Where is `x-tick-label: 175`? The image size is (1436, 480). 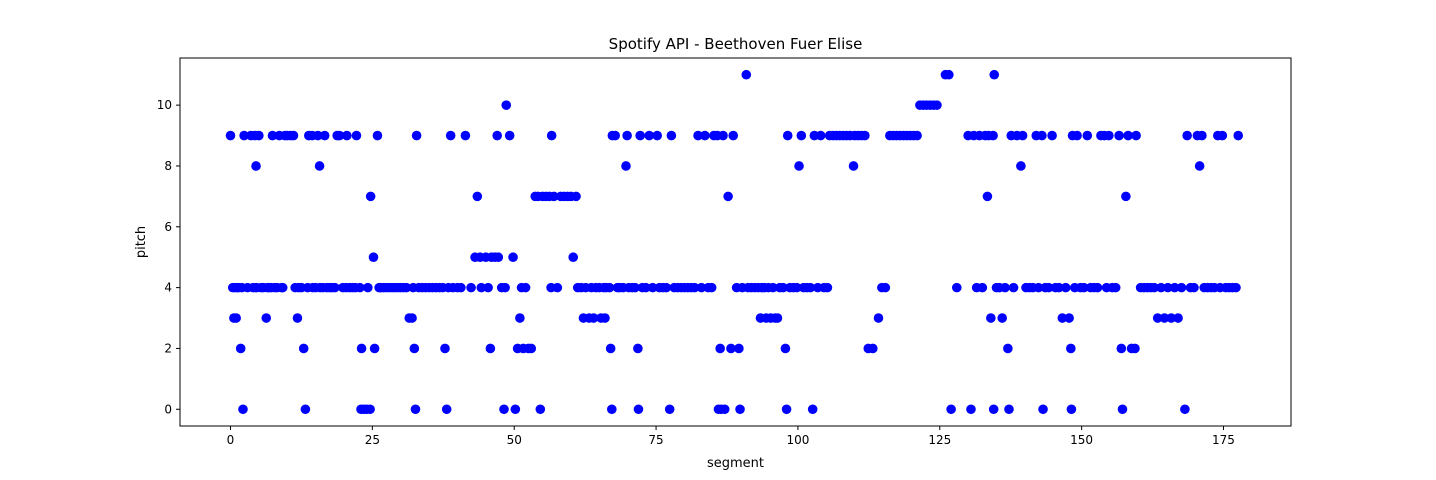
x-tick-label: 175 is located at coordinates (1223, 440).